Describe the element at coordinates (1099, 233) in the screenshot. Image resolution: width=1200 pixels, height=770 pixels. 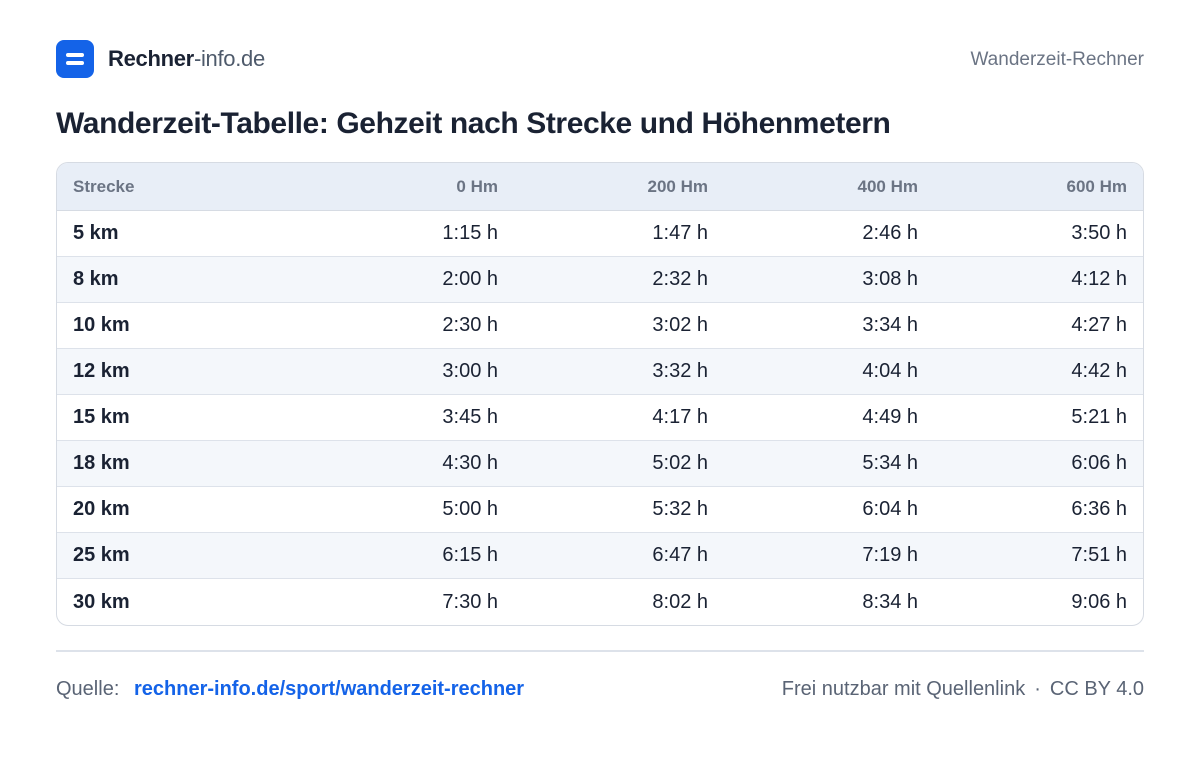
I see `time-cell: 3:50 h` at that location.